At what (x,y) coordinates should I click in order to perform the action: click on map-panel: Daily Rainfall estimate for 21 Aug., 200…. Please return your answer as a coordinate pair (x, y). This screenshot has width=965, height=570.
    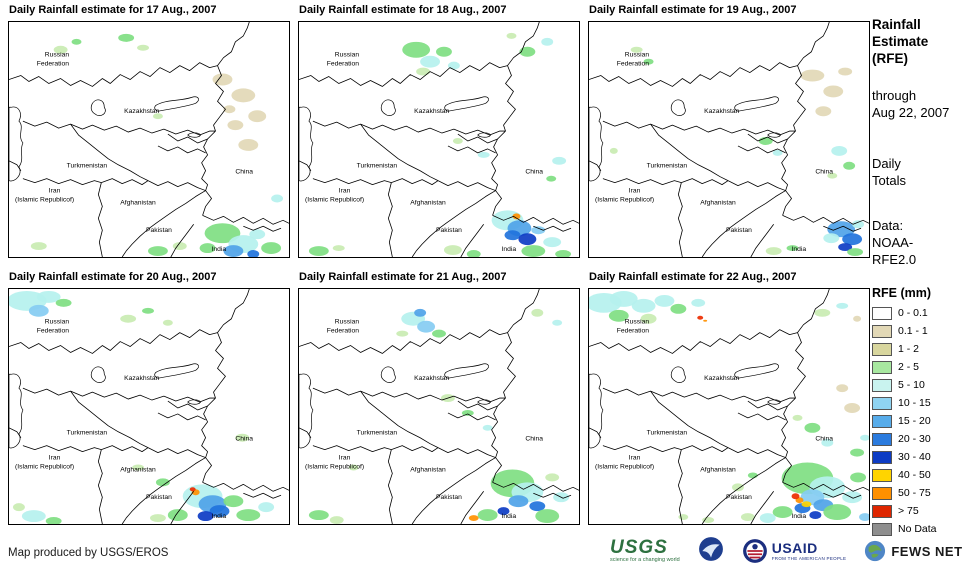
    Looking at the image, I should click on (439, 398).